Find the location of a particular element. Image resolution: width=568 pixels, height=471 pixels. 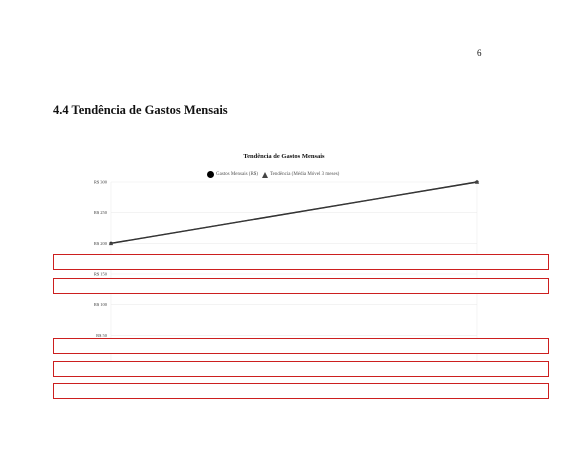

legend-triangle-icon is located at coordinates (264, 174).